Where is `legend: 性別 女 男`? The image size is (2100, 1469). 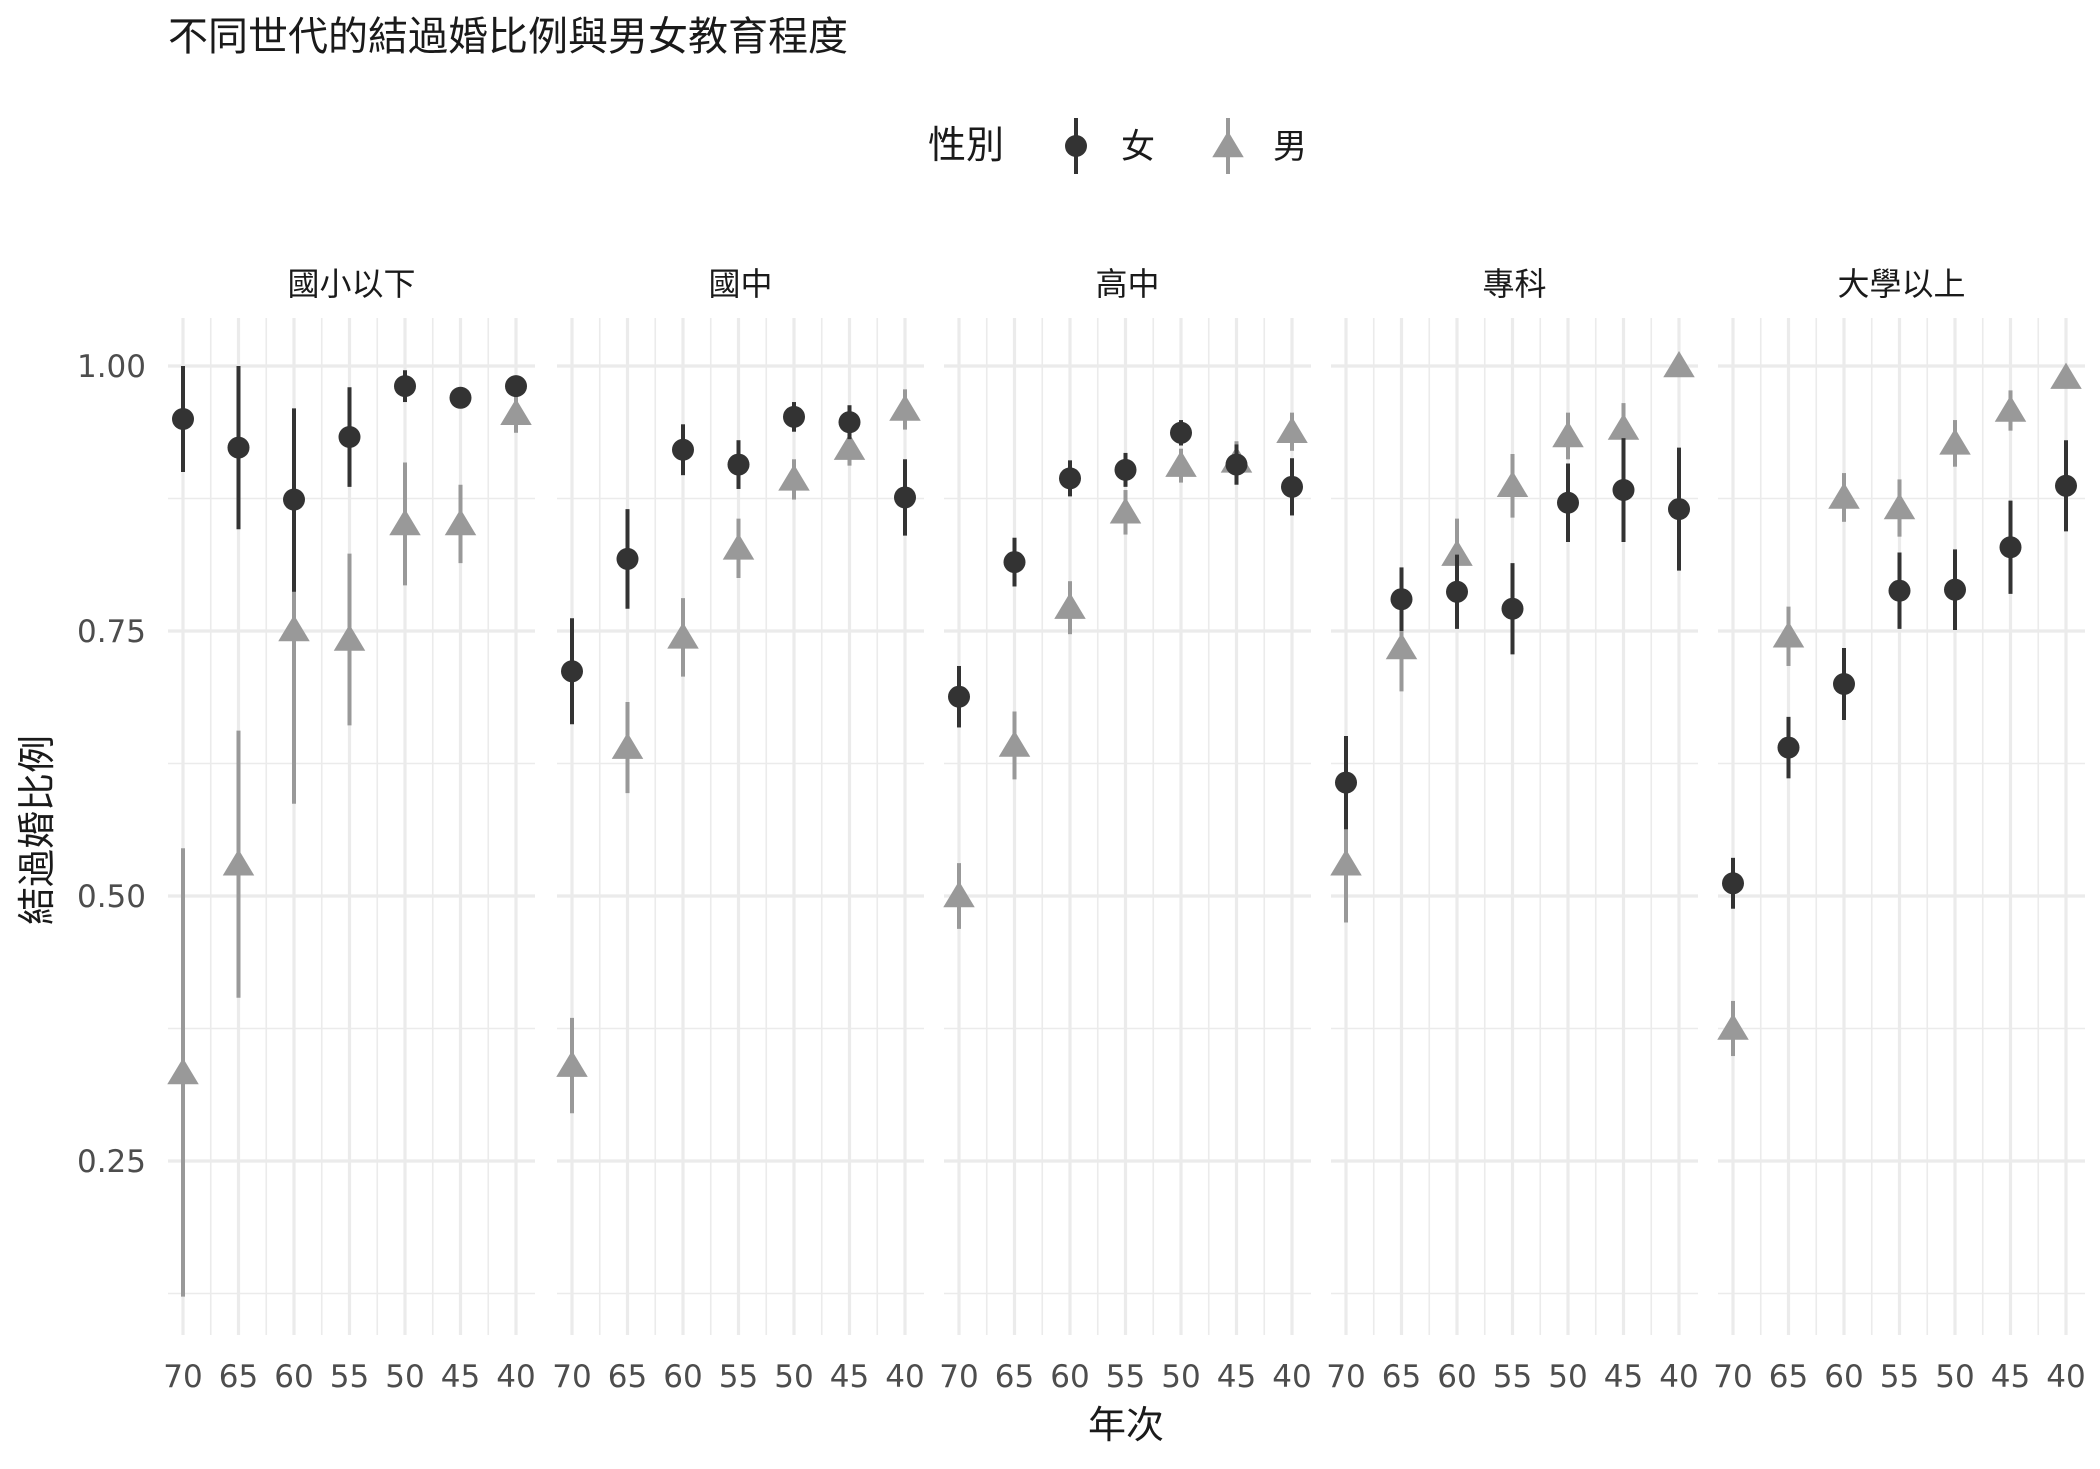 legend: 性別 女 男 is located at coordinates (1117, 146).